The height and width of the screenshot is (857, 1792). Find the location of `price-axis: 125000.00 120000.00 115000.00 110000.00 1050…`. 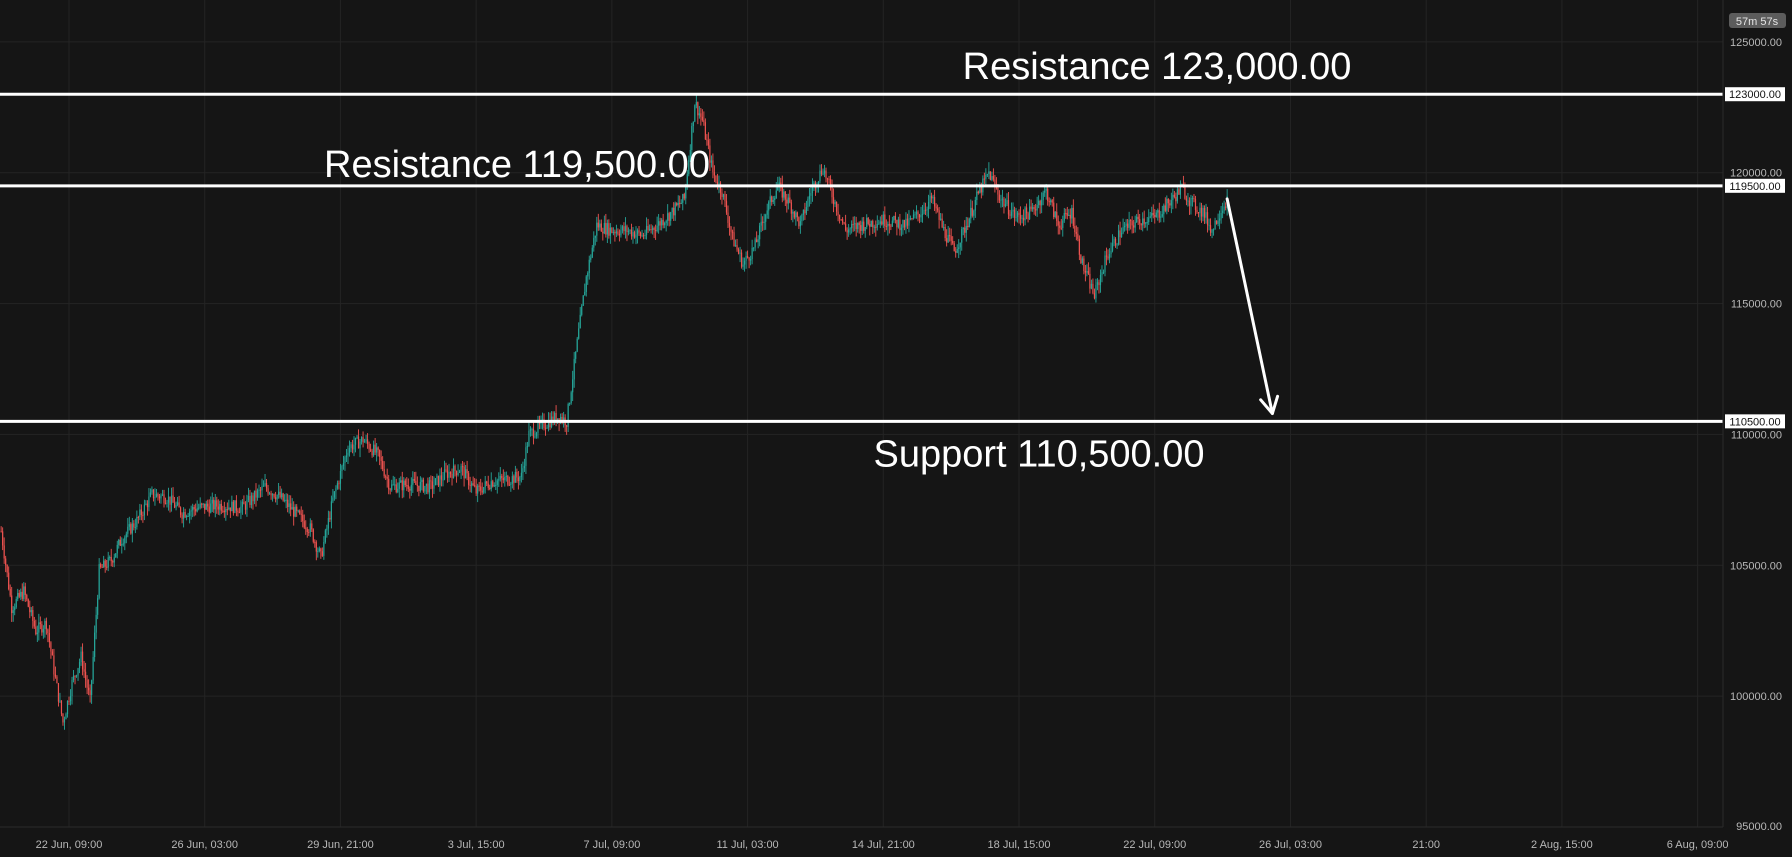

price-axis: 125000.00 120000.00 115000.00 110000.00 1050… is located at coordinates (1756, 435).